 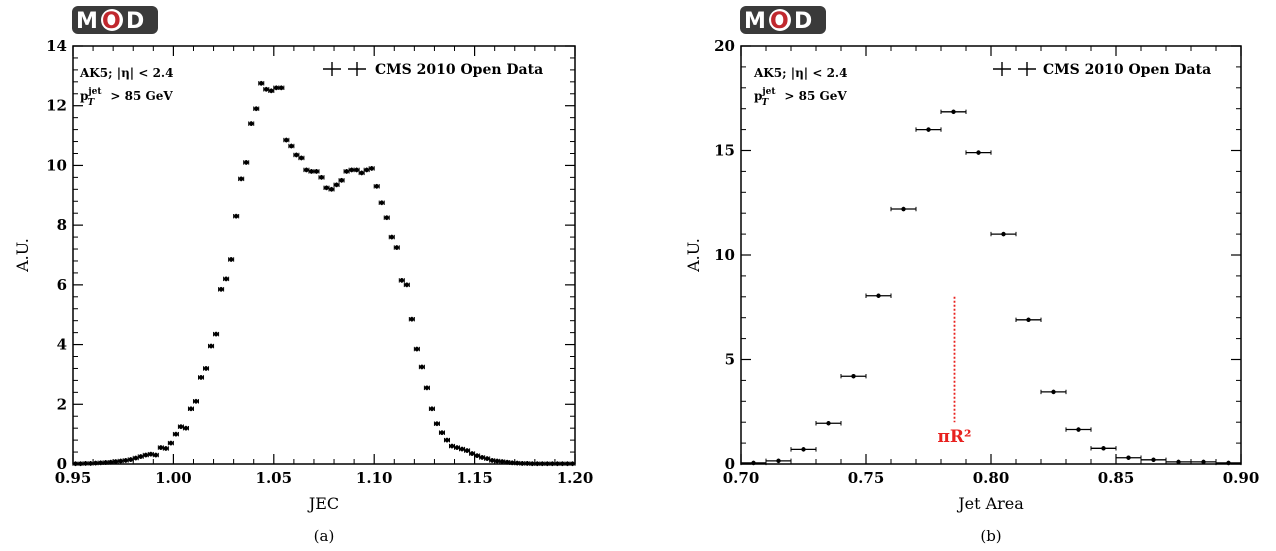 What do you see at coordinates (126, 73) in the screenshot?
I see `annotation-a-line1: AK5; |η| < 2.4` at bounding box center [126, 73].